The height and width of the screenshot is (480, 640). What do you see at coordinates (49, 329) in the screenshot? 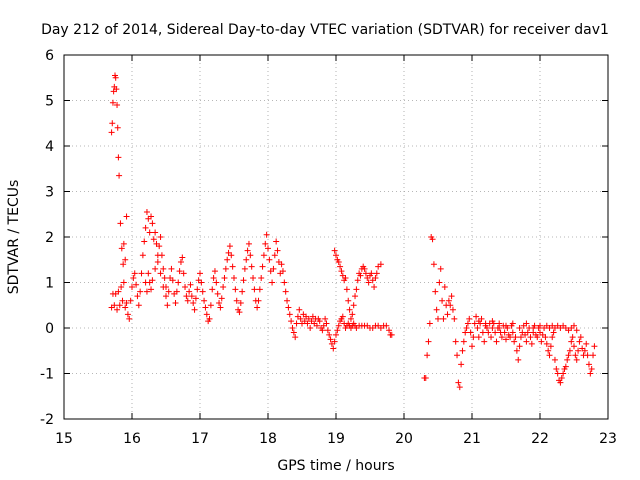
I see `y-tick-label: 0` at bounding box center [49, 329].